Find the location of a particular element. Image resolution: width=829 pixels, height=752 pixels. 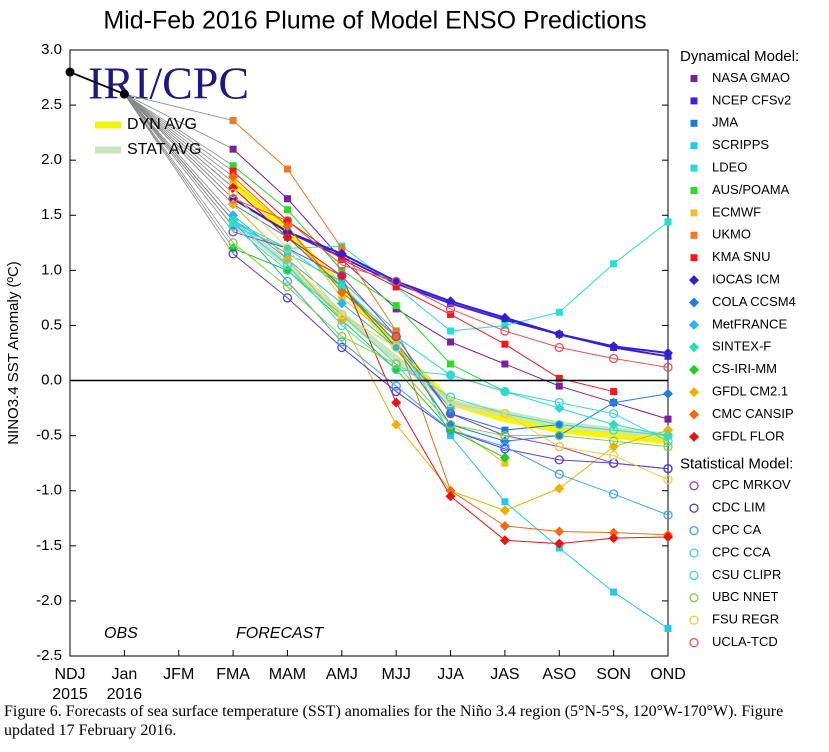

legend-label: SCRIPPS is located at coordinates (740, 144).